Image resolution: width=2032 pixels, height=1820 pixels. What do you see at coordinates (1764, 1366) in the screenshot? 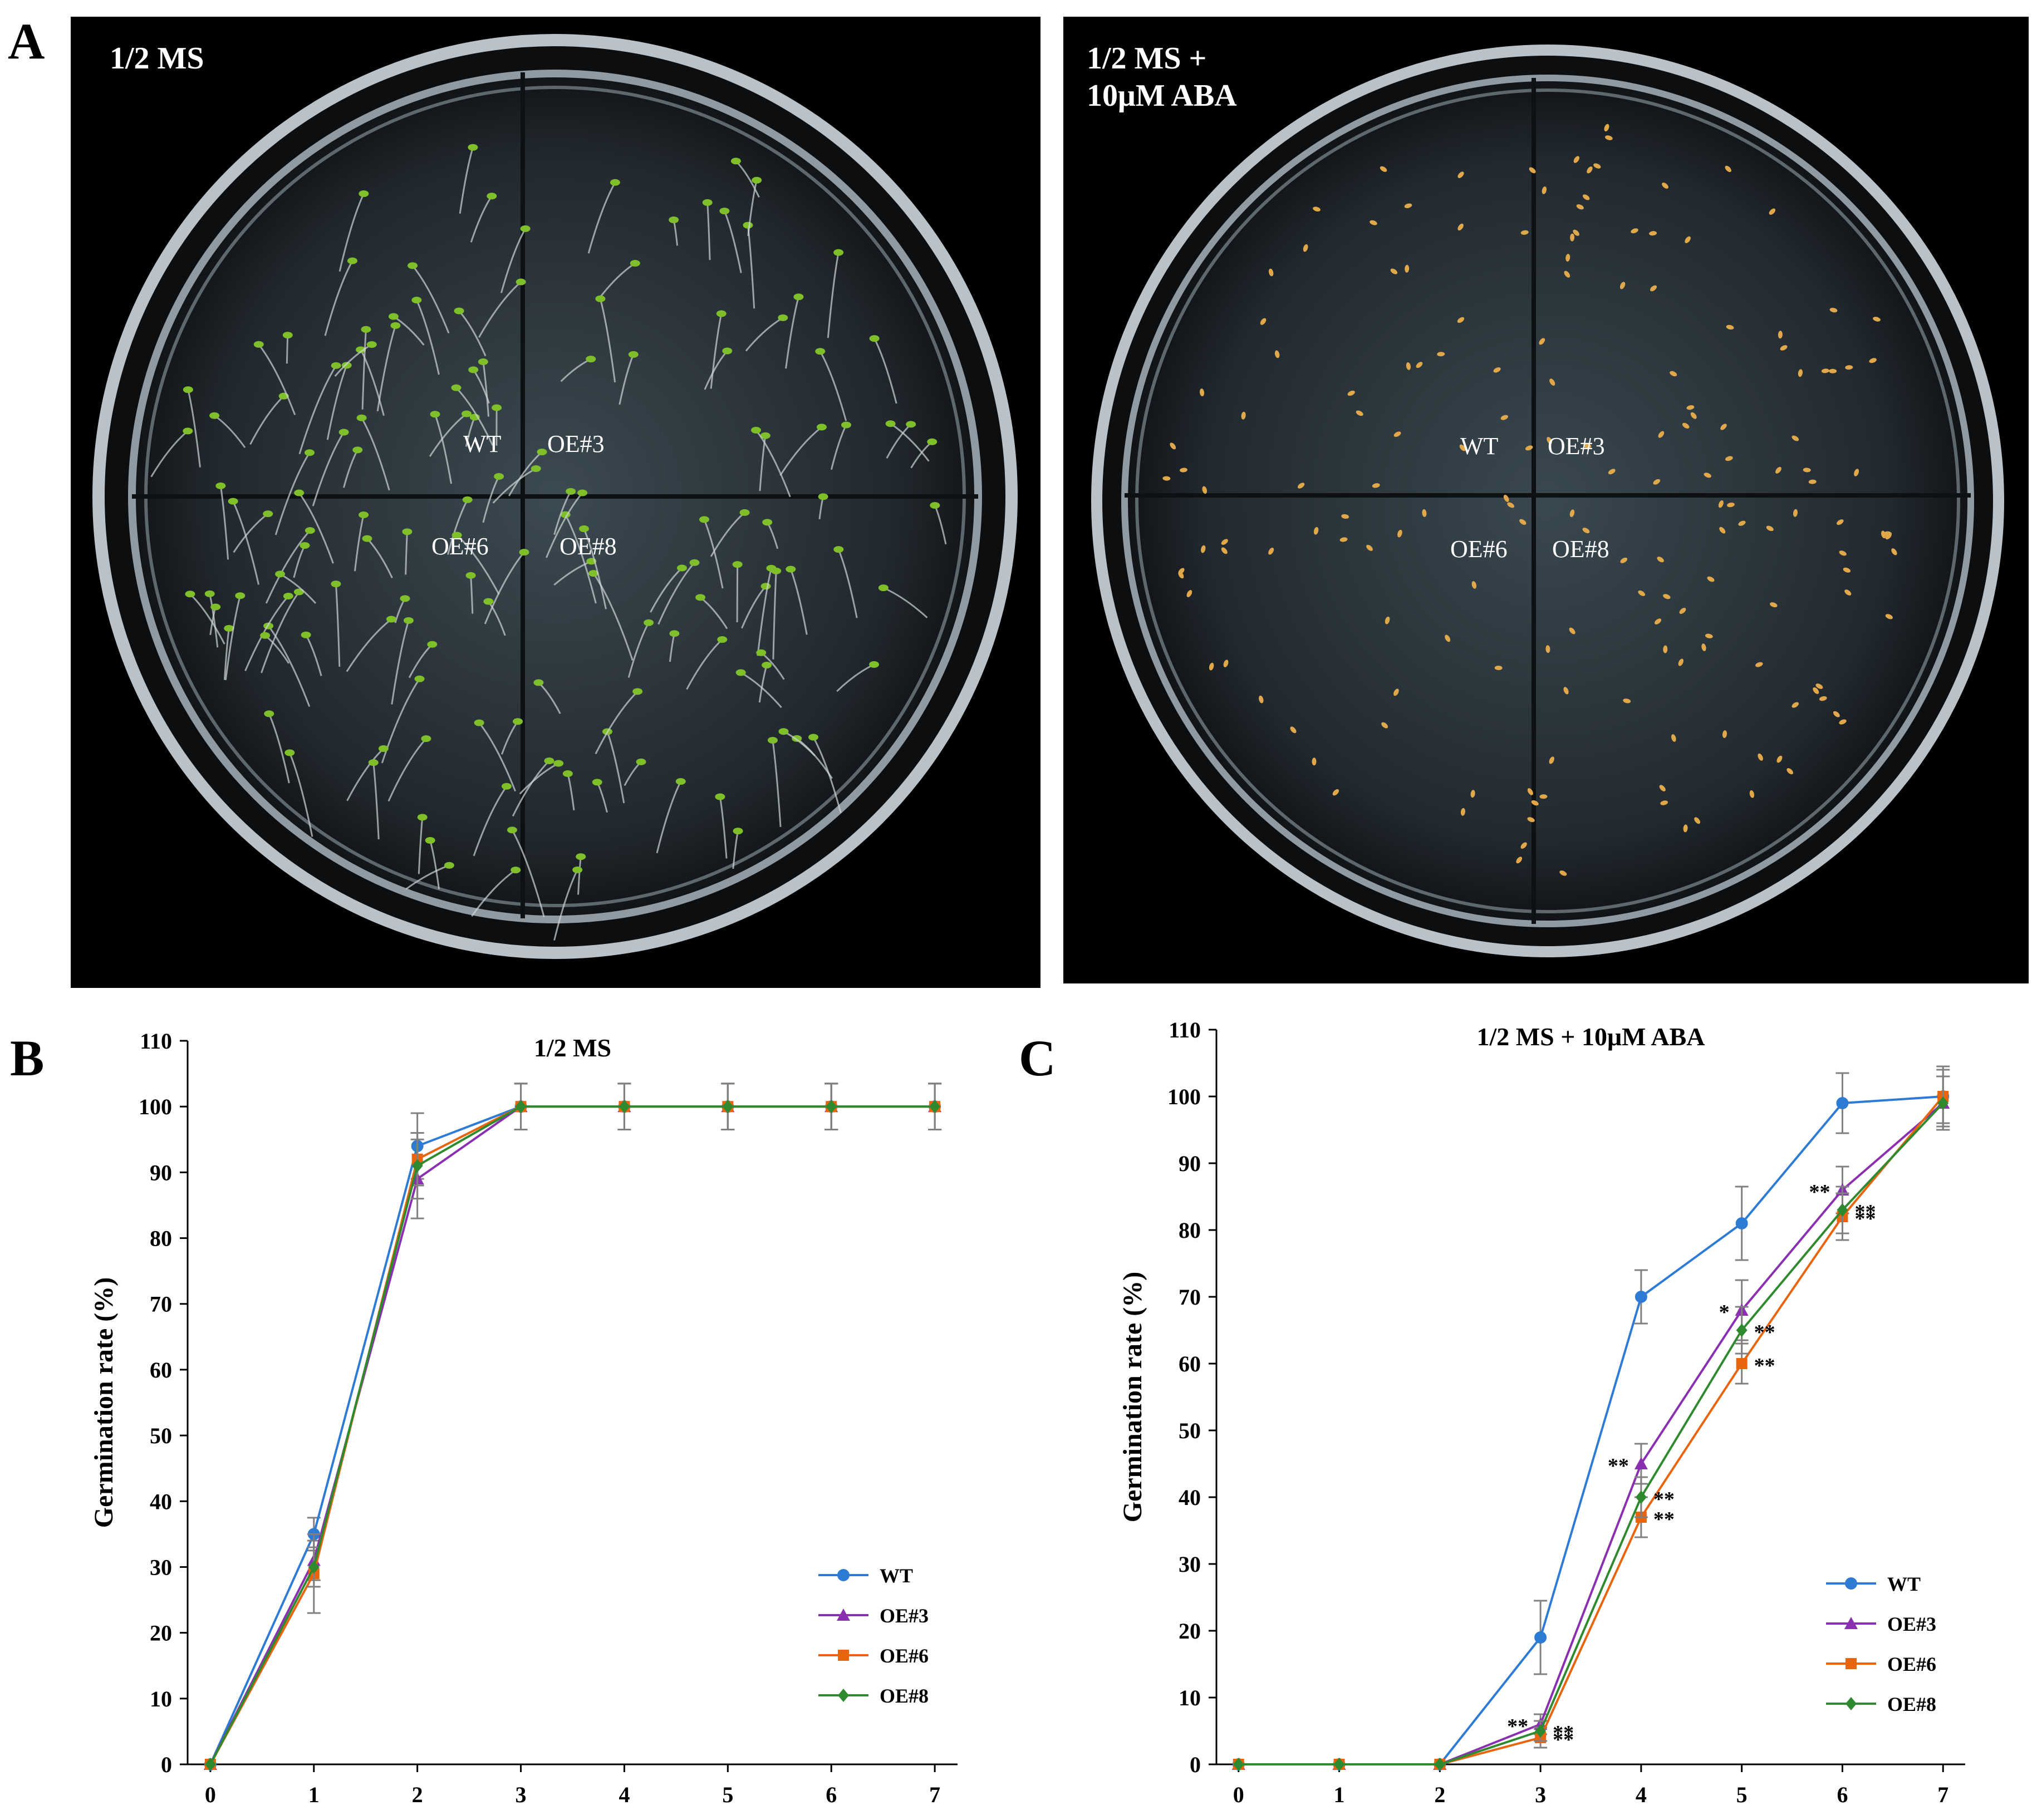
I see `significance-mark: **` at bounding box center [1764, 1366].